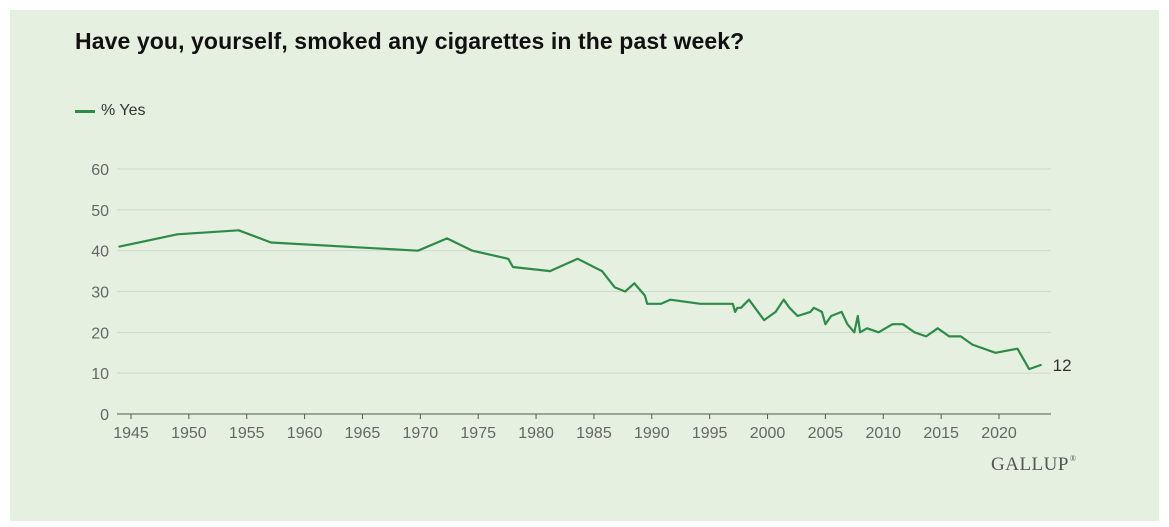 This screenshot has width=1169, height=527. I want to click on end-value-label: 12, so click(1062, 365).